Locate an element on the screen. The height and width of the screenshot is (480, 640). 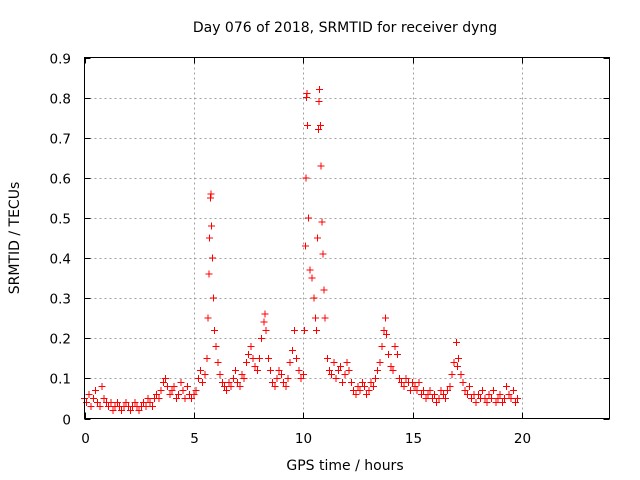
x-tick-label: 5 is located at coordinates (194, 439).